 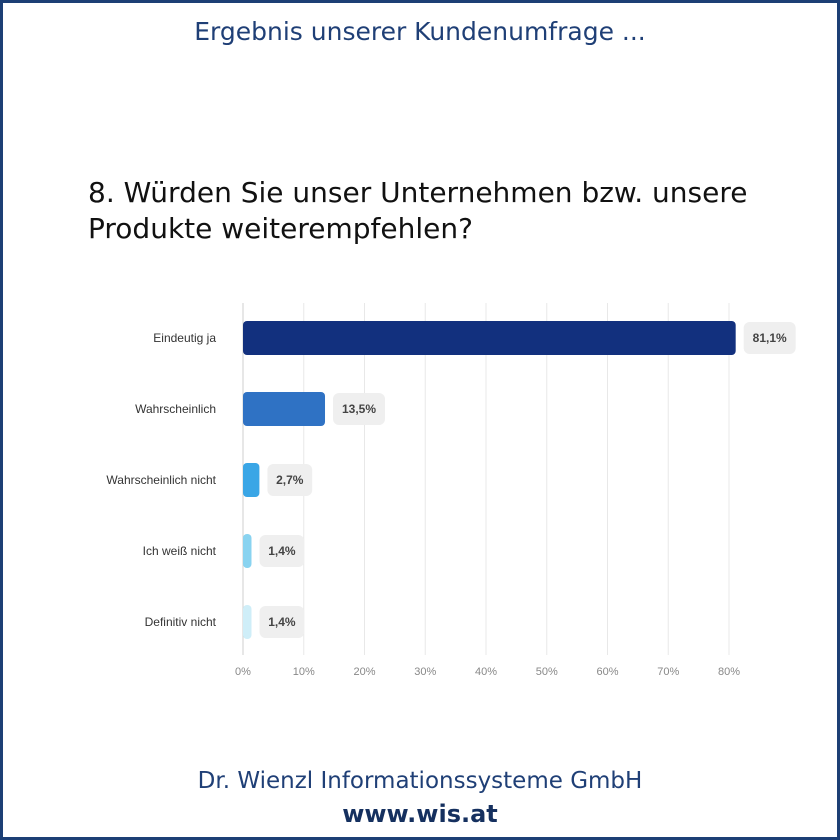 I want to click on x-tick-label: 40%, so click(x=486, y=672).